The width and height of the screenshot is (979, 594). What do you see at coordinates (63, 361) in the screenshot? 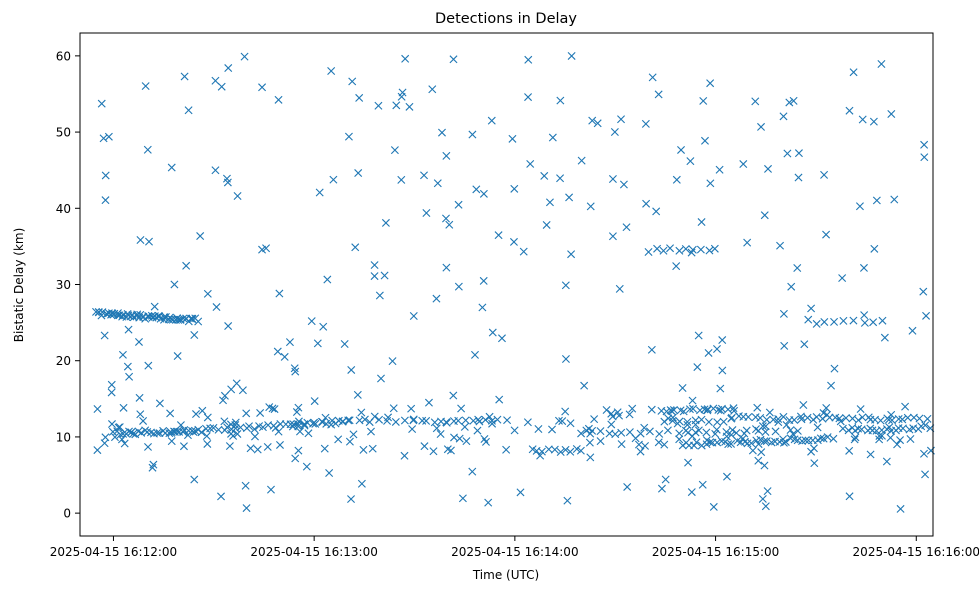
I see `y-tick-label: 20` at bounding box center [63, 361].